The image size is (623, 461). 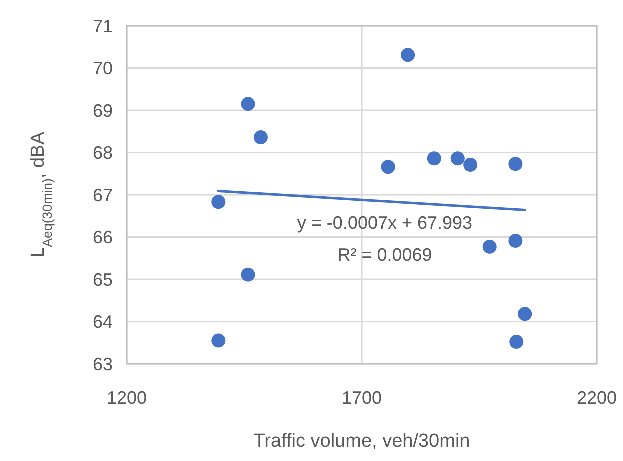 I want to click on y-tick-label: 71, so click(x=102, y=26).